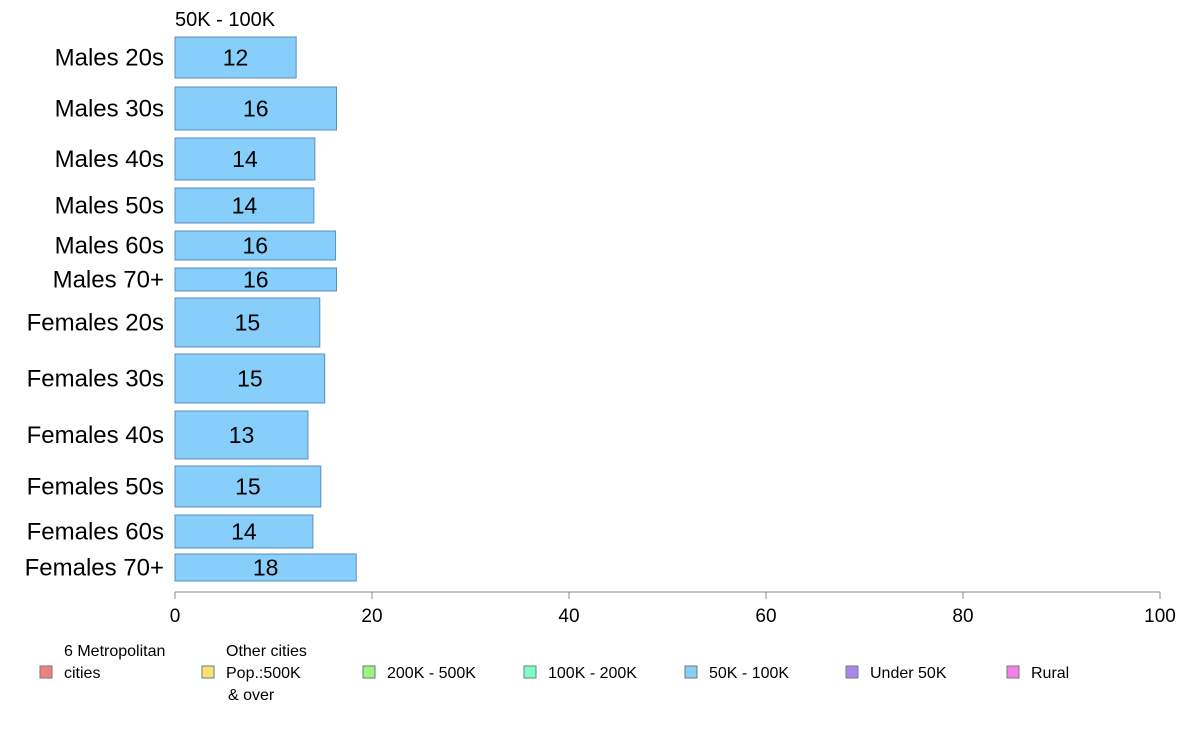  I want to click on x-tick-label: 0, so click(175, 616).